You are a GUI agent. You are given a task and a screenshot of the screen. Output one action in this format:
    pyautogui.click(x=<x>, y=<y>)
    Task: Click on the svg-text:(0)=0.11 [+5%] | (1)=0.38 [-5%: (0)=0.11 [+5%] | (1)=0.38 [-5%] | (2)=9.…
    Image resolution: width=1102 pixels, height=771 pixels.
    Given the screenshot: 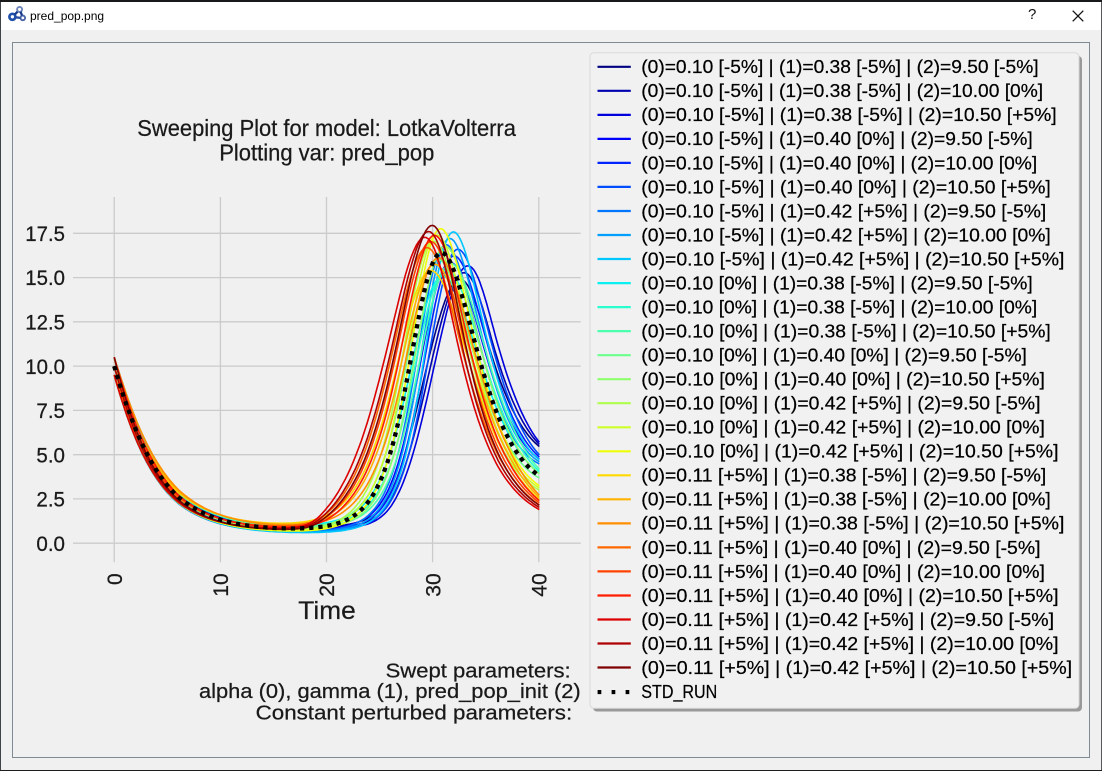 What is the action you would take?
    pyautogui.click(x=843, y=476)
    